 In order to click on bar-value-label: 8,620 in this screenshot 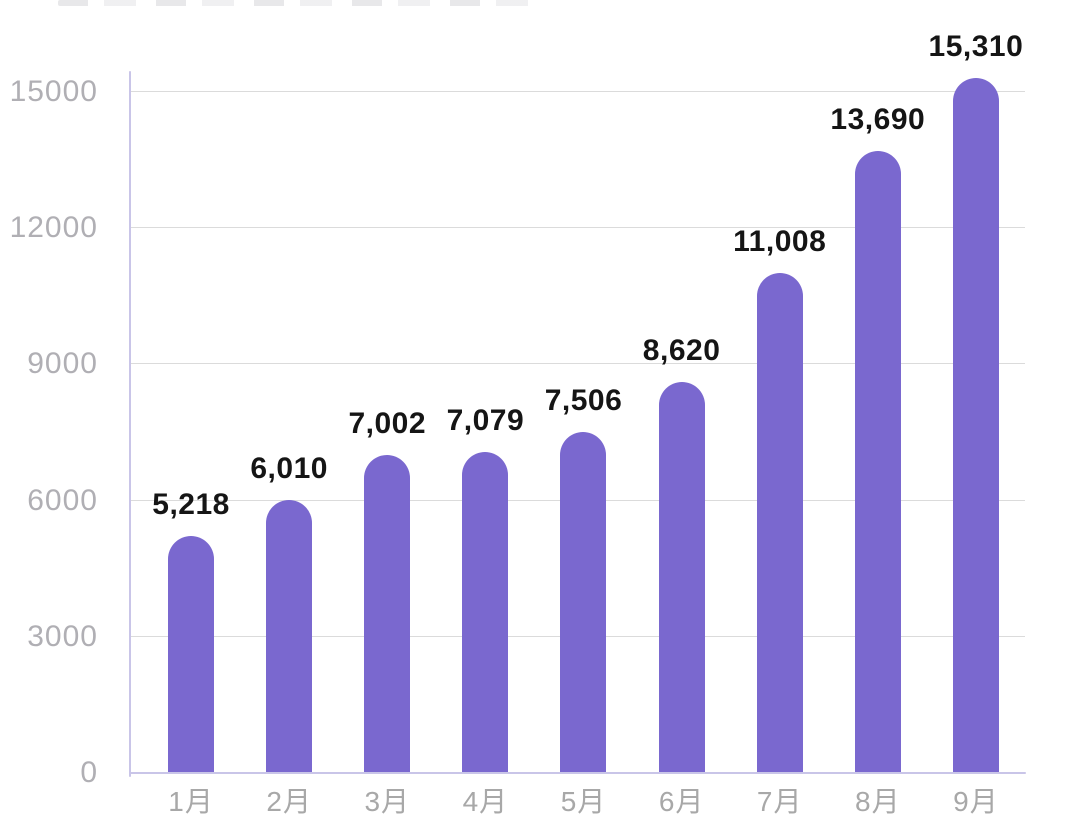, I will do `click(681, 350)`.